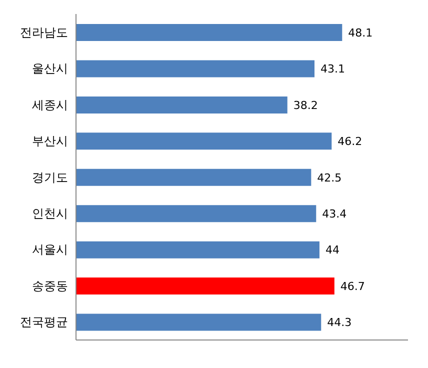  Describe the element at coordinates (50, 69) in the screenshot. I see `y-tick-label: 울산시` at that location.